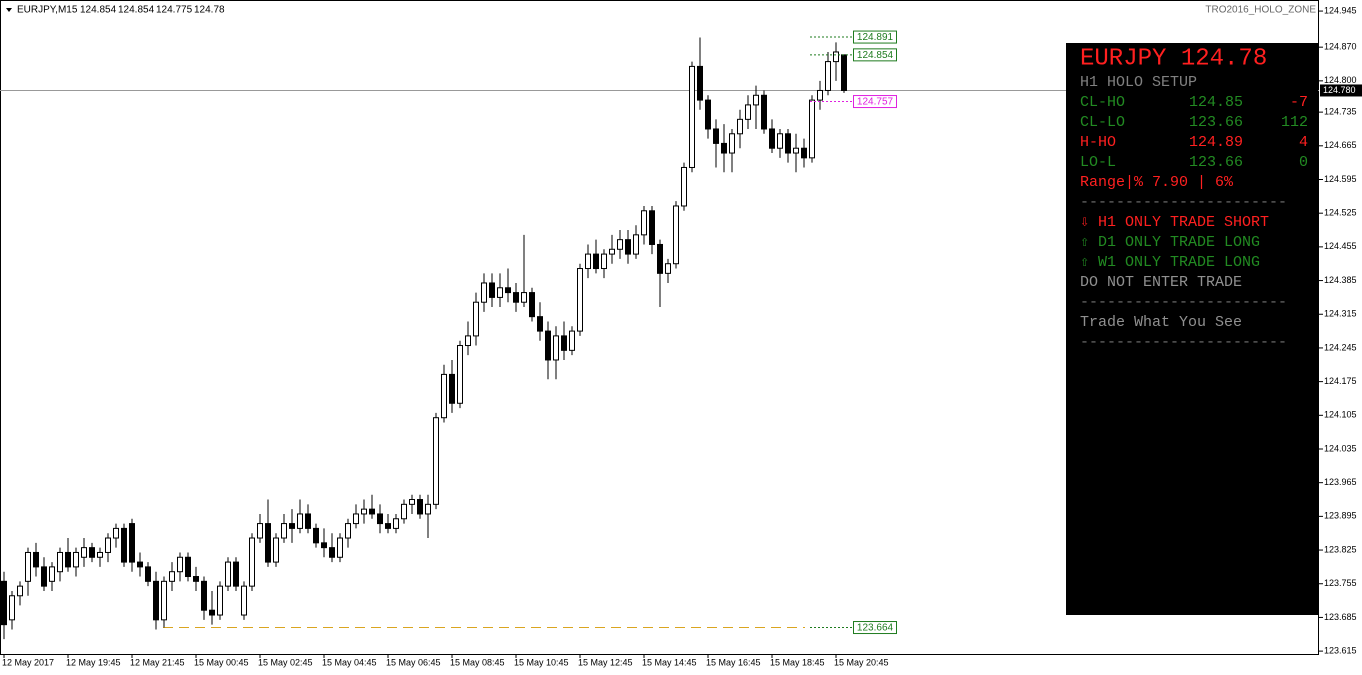 This screenshot has width=1362, height=675. I want to click on header-value: 124.775, so click(174, 10).